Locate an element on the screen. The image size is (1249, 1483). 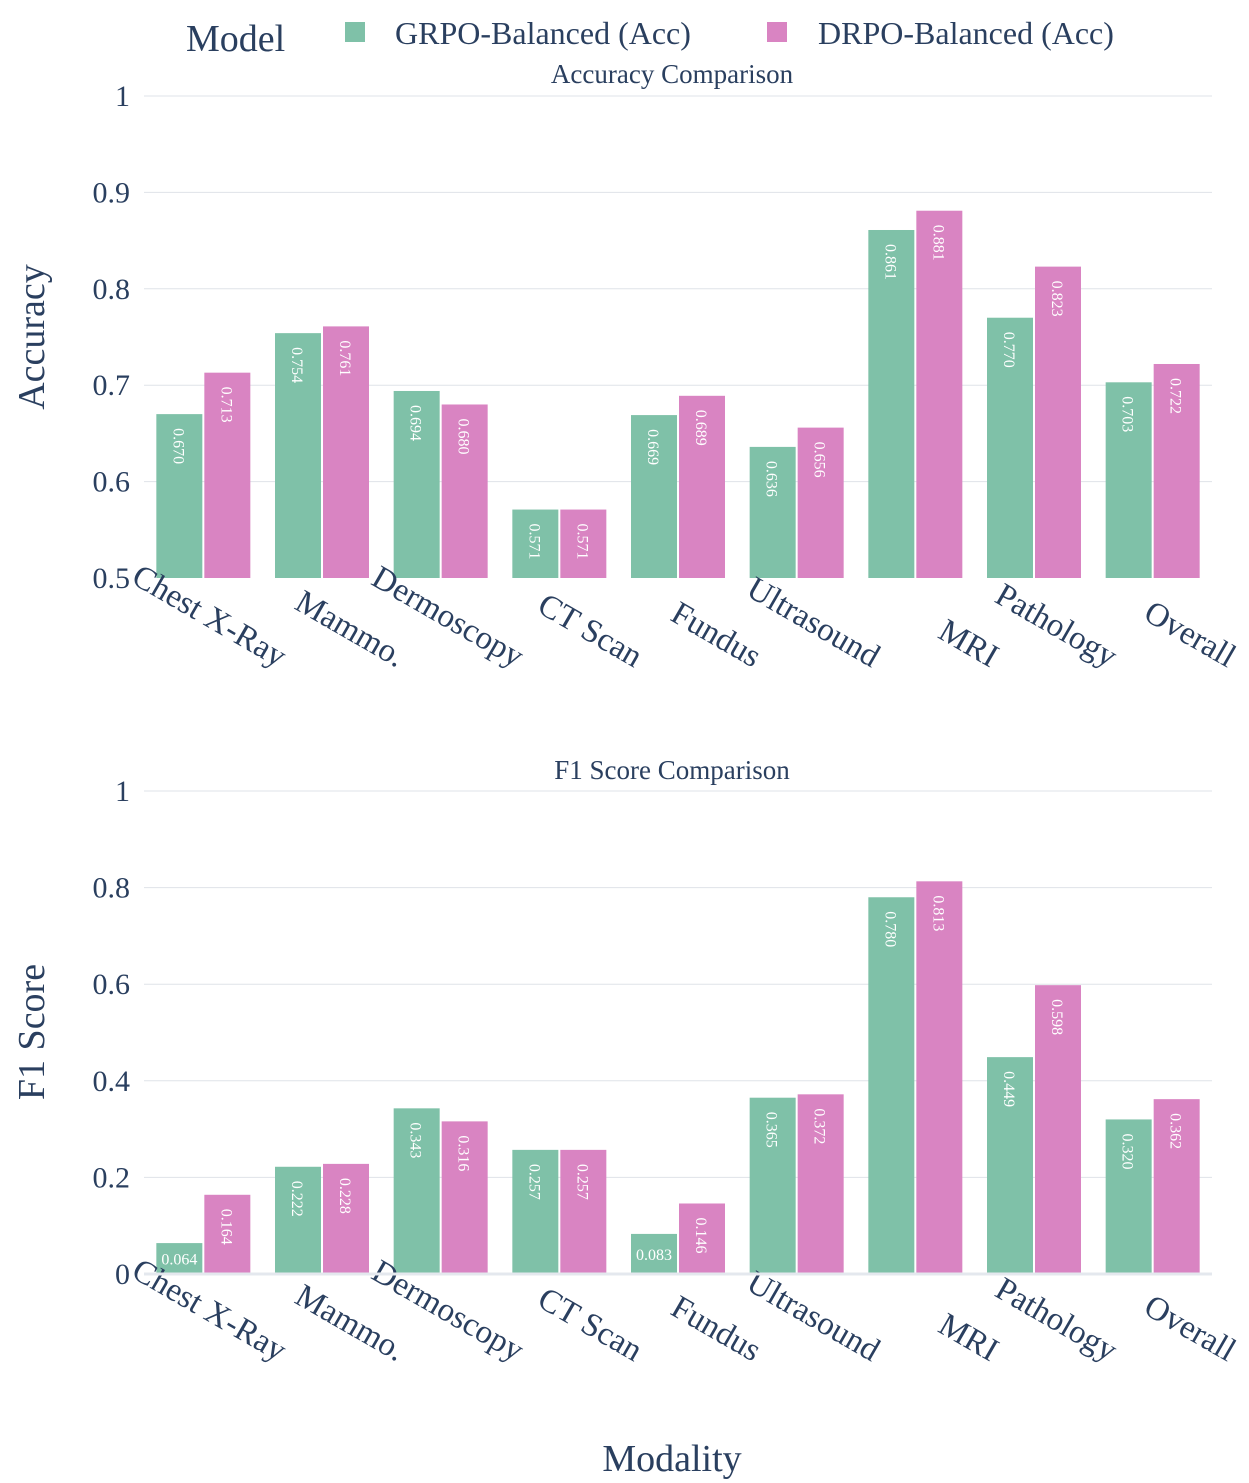
bar-value-label: 0.320 is located at coordinates (1127, 1151).